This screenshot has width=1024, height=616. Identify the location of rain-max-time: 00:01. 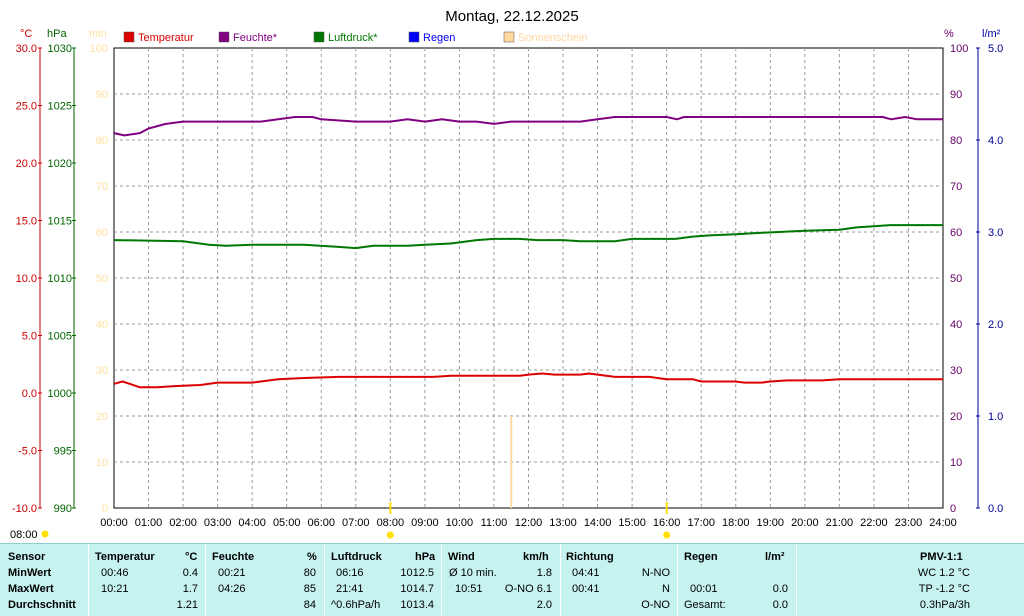
(704, 589).